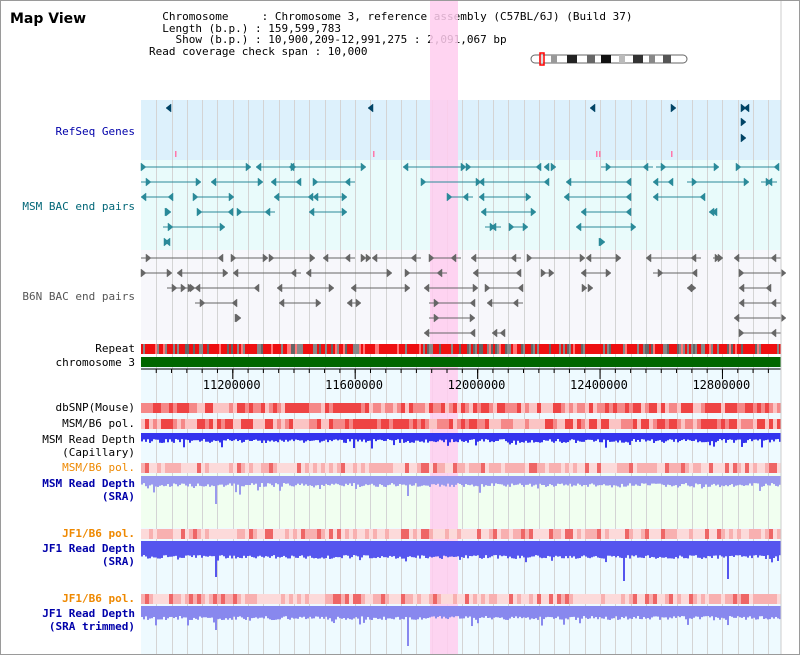  I want to click on msm-bac-band, so click(461, 205).